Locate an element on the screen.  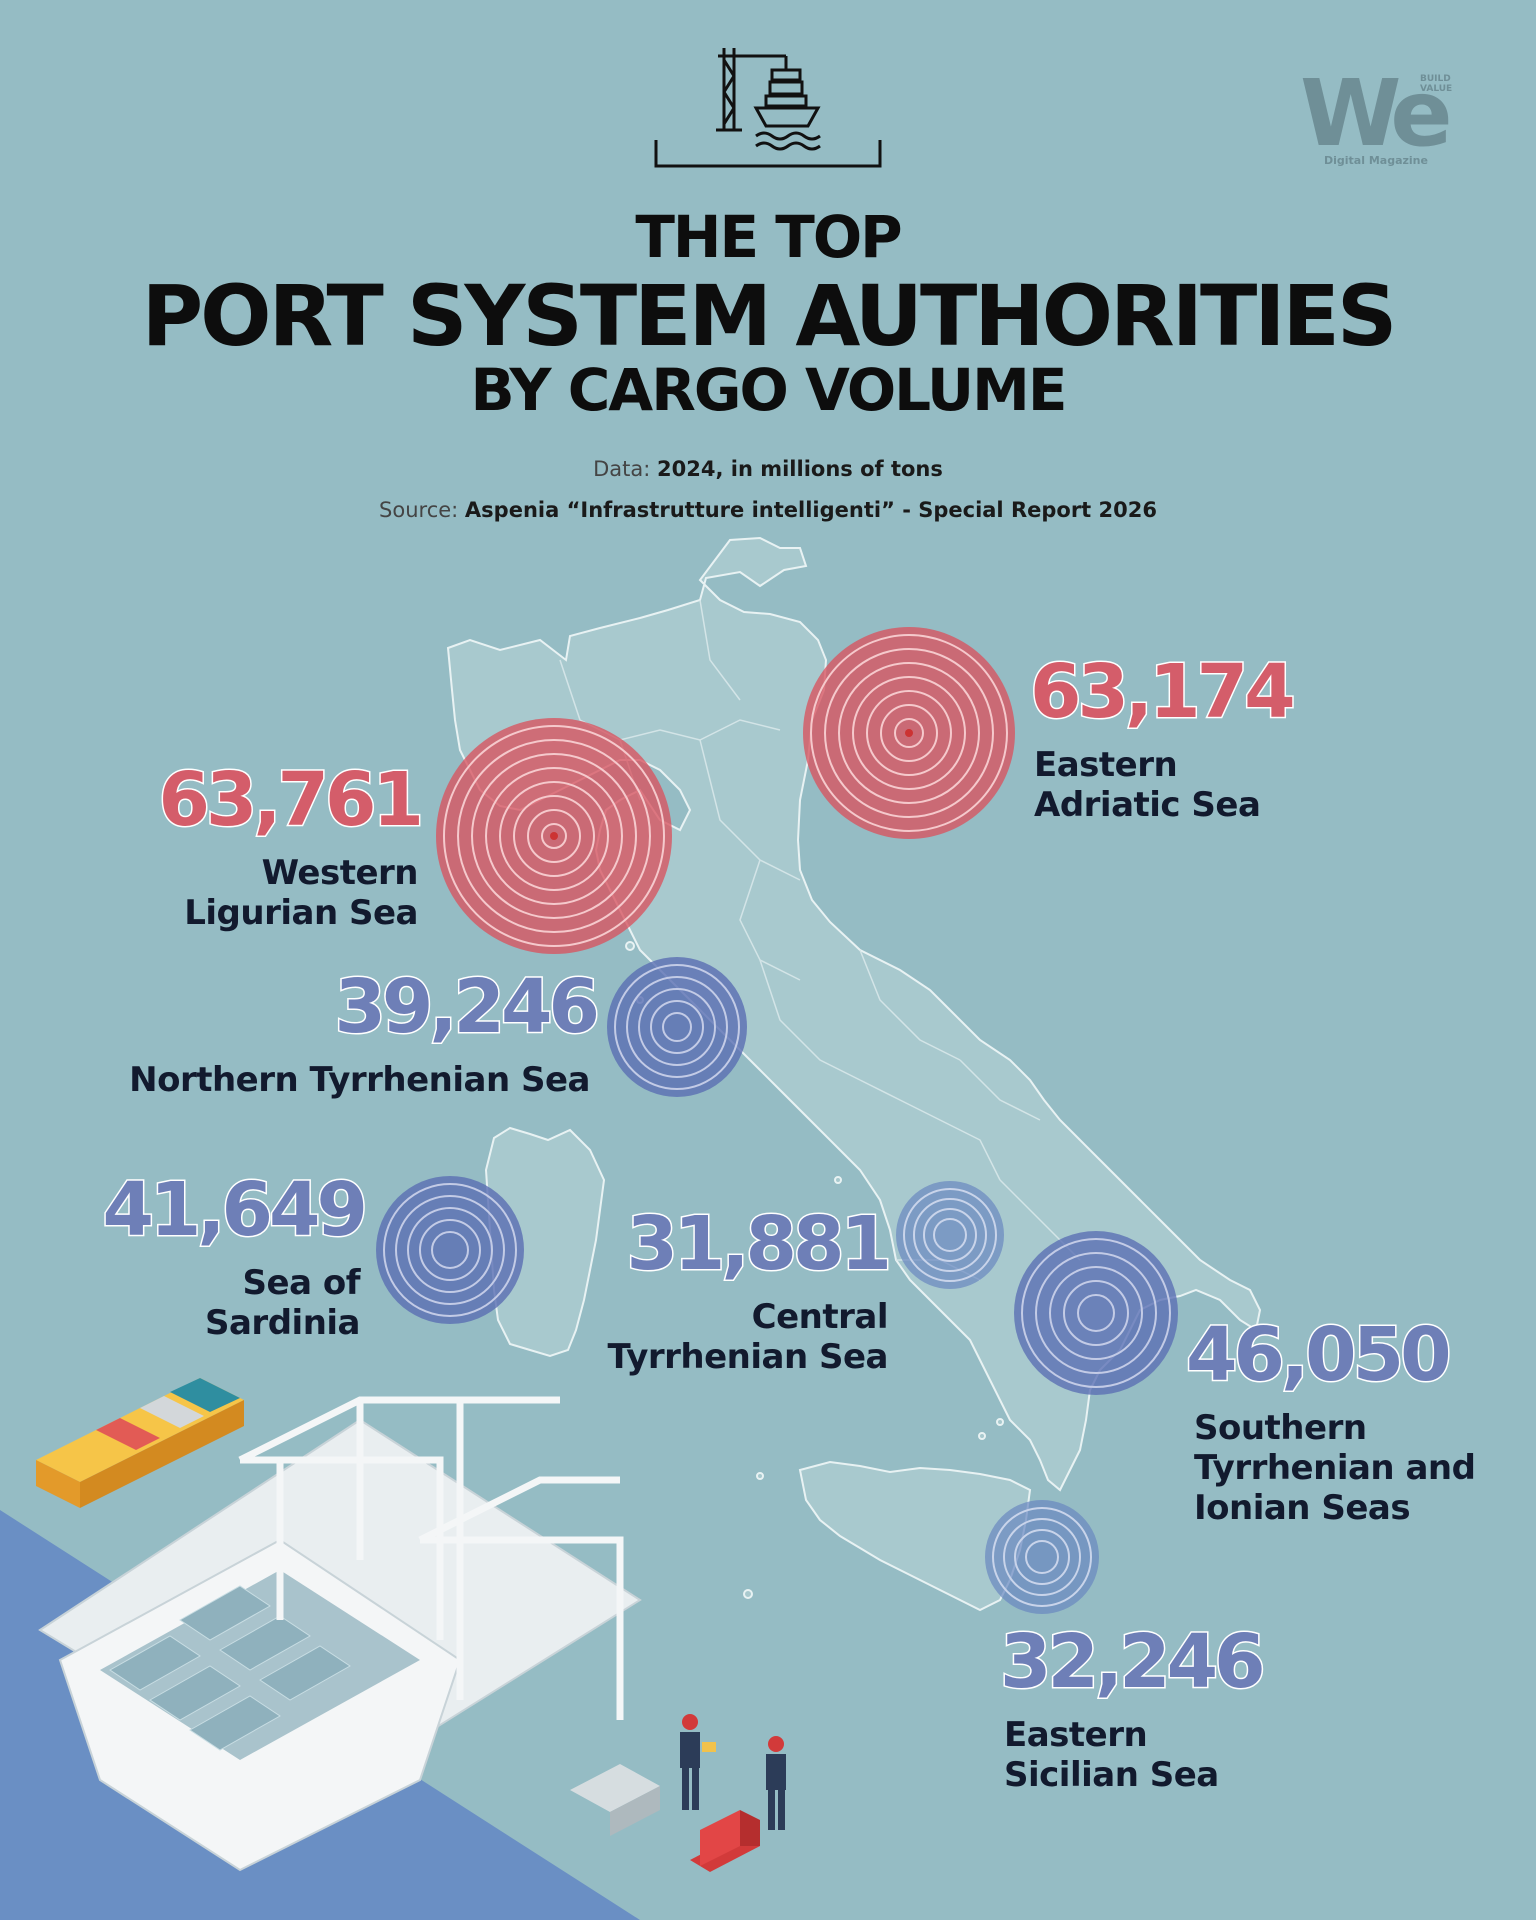
data-line: Data: 2024, in millions of tons is located at coordinates (768, 469).